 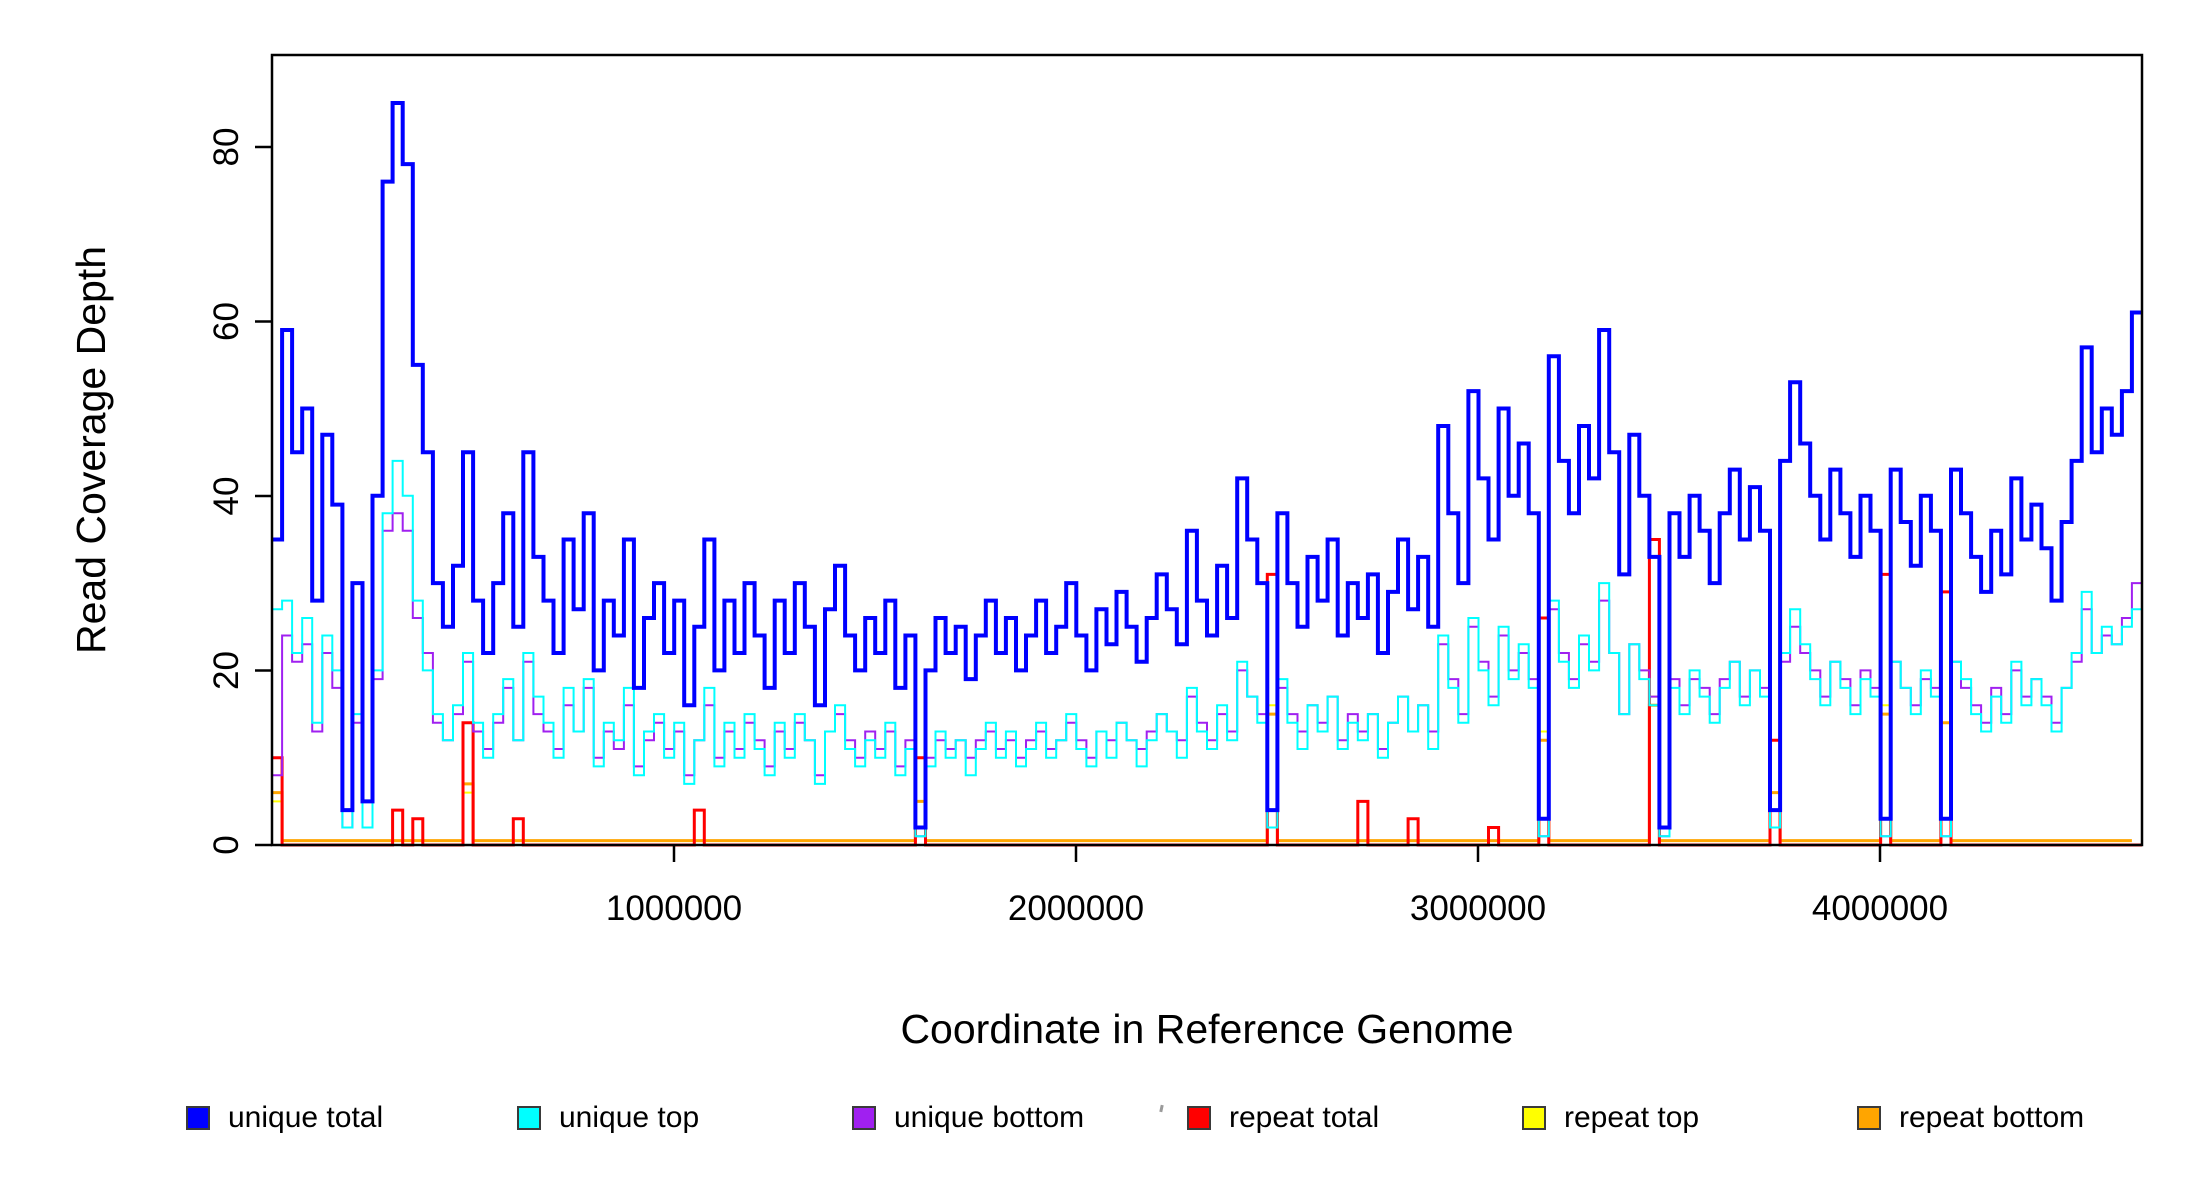 I want to click on legend-label: unique bottom, so click(x=989, y=1117).